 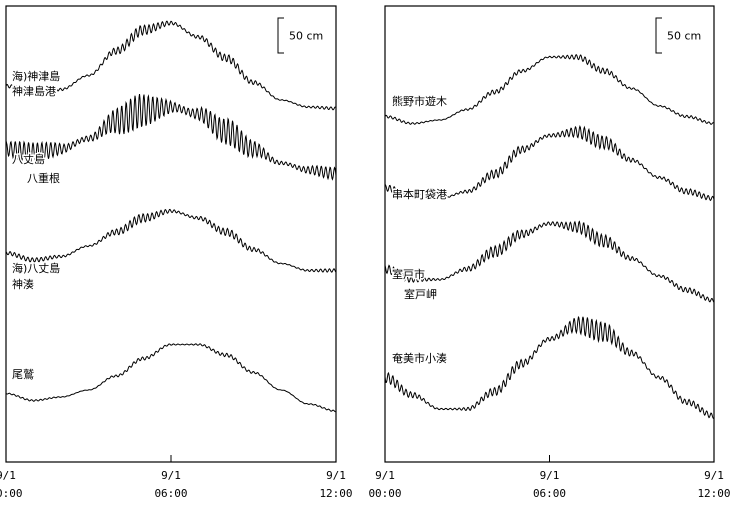 I want to click on station-label: 八丈島, so click(x=28, y=159).